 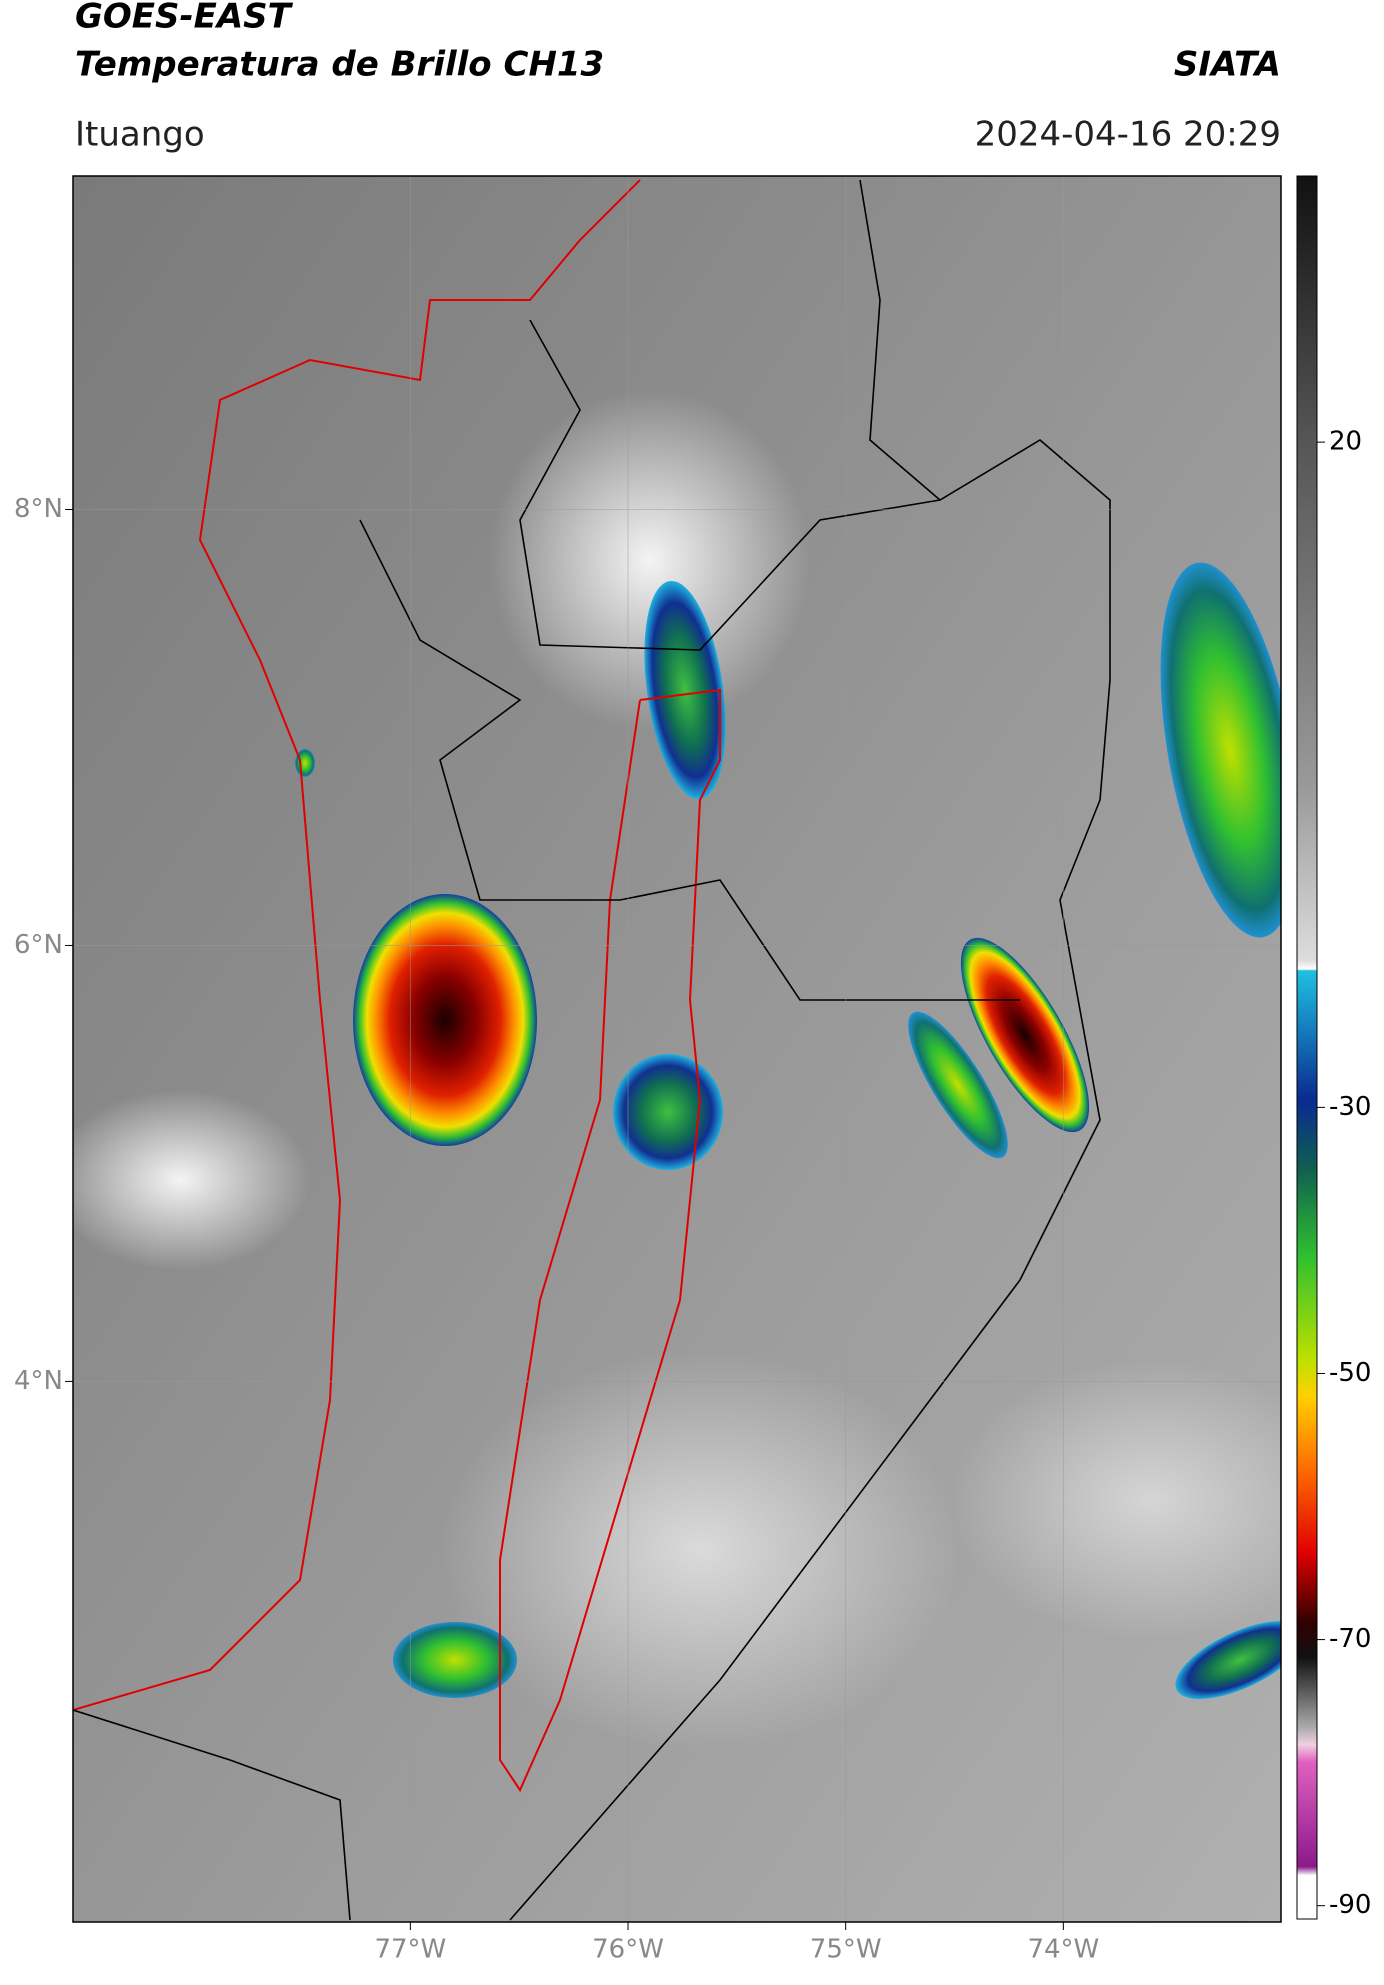 I want to click on colorbar-tick-label: -90, so click(x=1350, y=1905).